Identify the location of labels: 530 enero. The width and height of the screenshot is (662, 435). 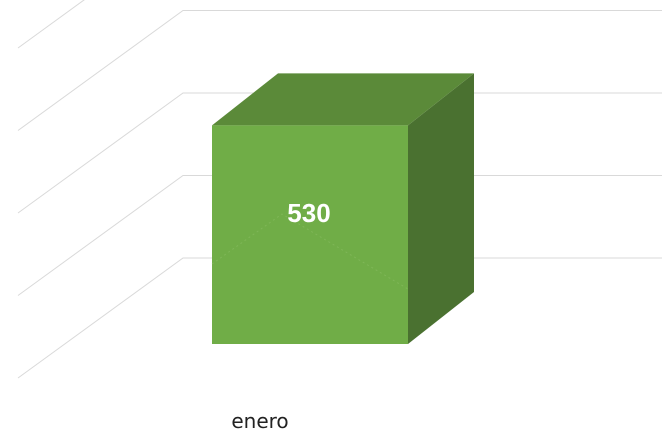
(280, 315).